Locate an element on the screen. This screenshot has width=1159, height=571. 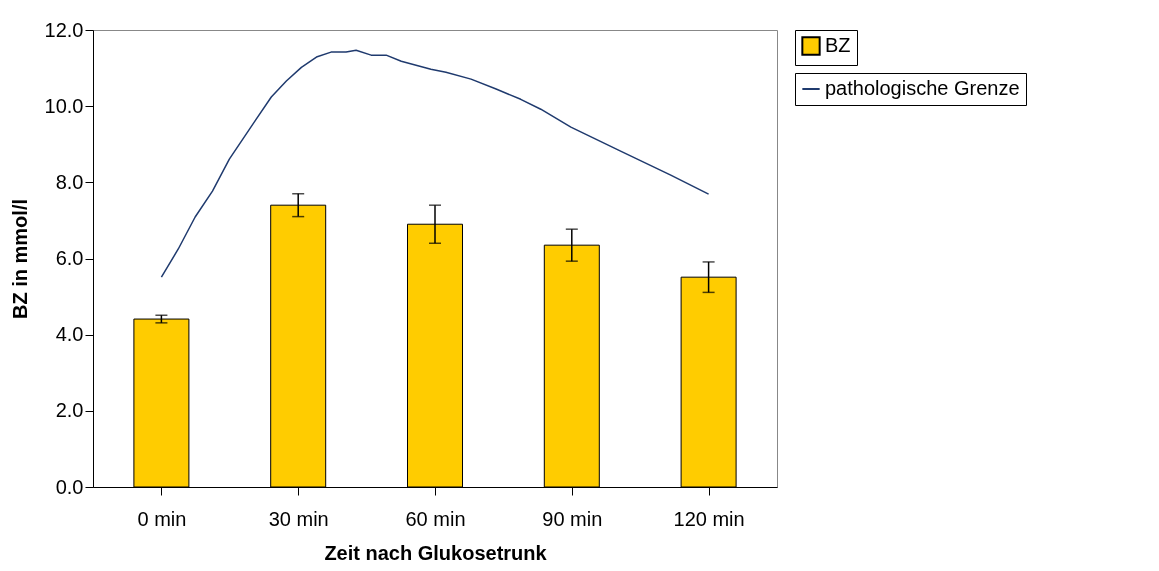
x-tick-label: 0 min is located at coordinates (162, 518).